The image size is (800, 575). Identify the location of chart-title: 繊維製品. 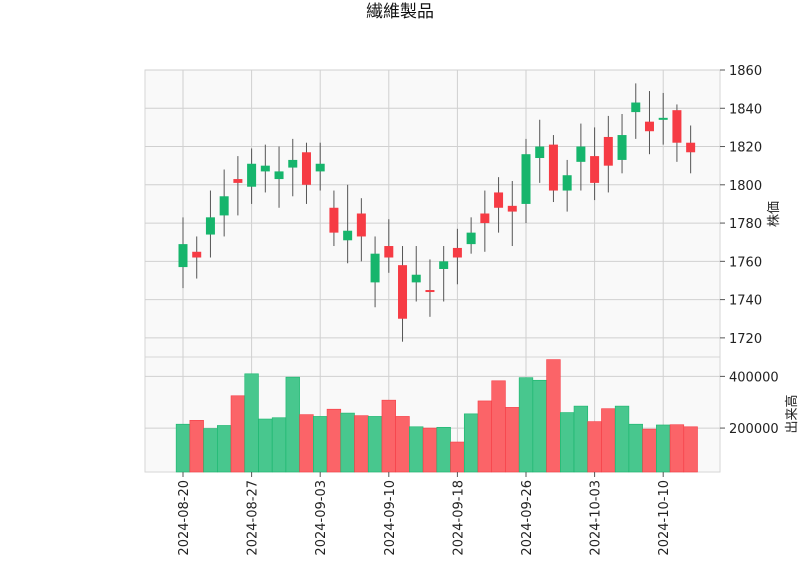
(400, 12).